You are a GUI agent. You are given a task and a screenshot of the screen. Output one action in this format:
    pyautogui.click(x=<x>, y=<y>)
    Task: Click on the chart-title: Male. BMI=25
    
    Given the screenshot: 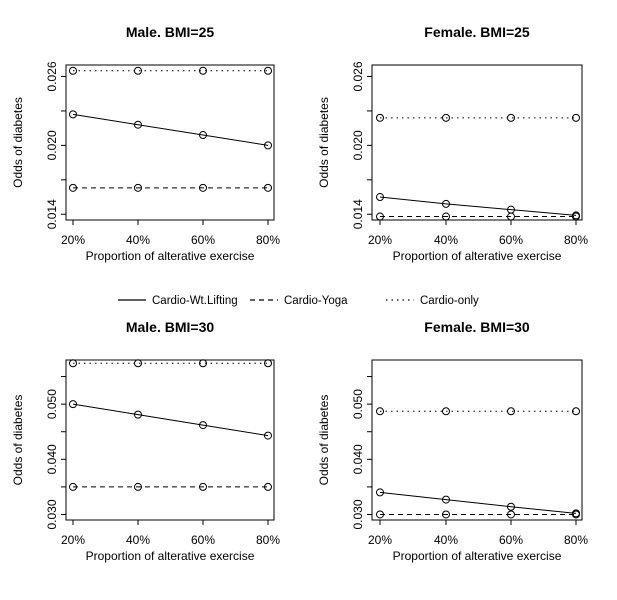 What is the action you would take?
    pyautogui.click(x=170, y=32)
    